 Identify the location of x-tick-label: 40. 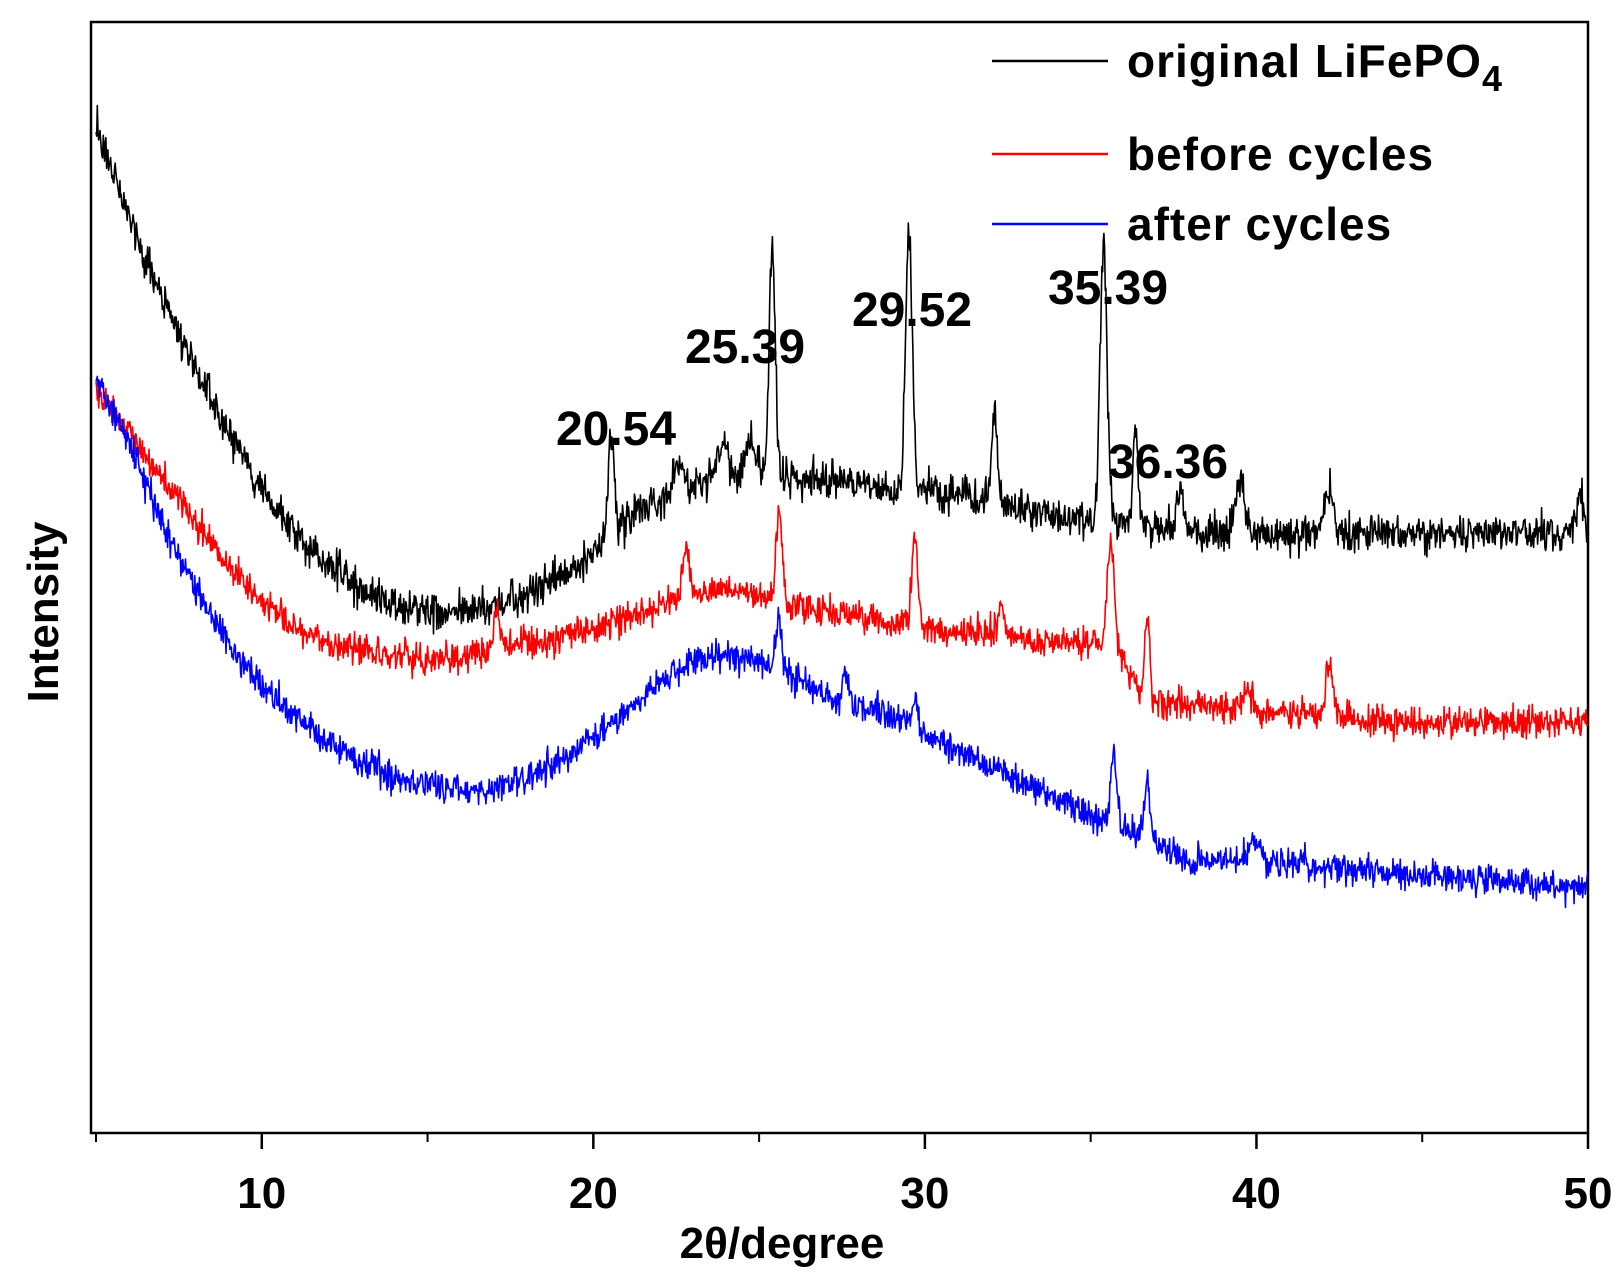
(1256, 1193).